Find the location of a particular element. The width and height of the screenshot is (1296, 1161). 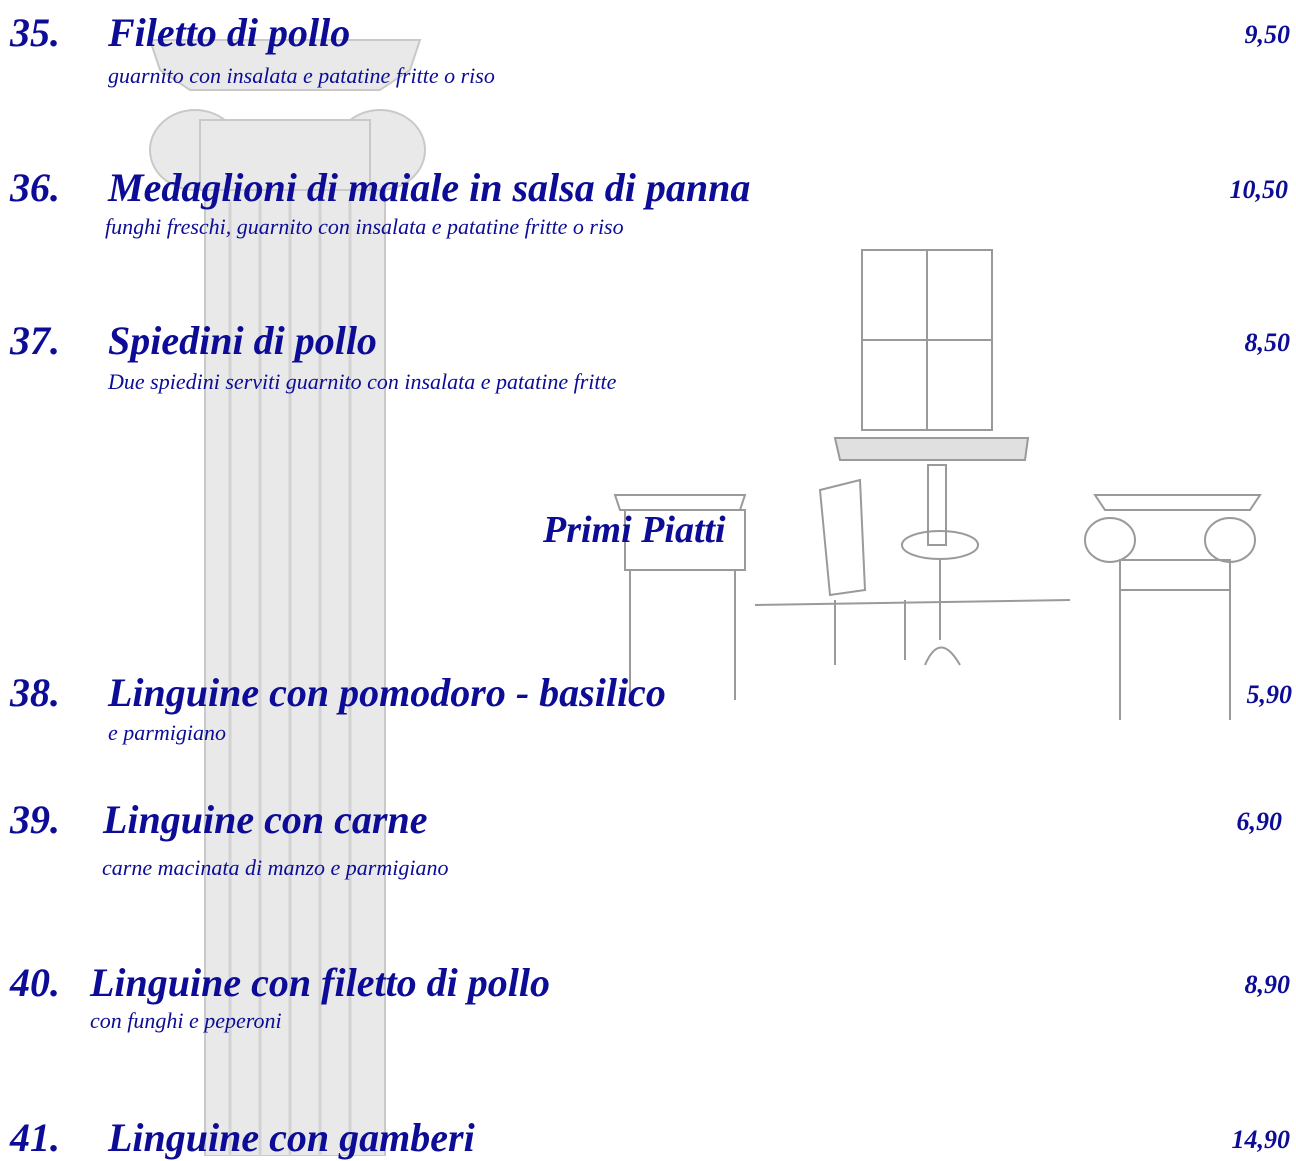

item-name: Filetto di pollo is located at coordinates (229, 32).